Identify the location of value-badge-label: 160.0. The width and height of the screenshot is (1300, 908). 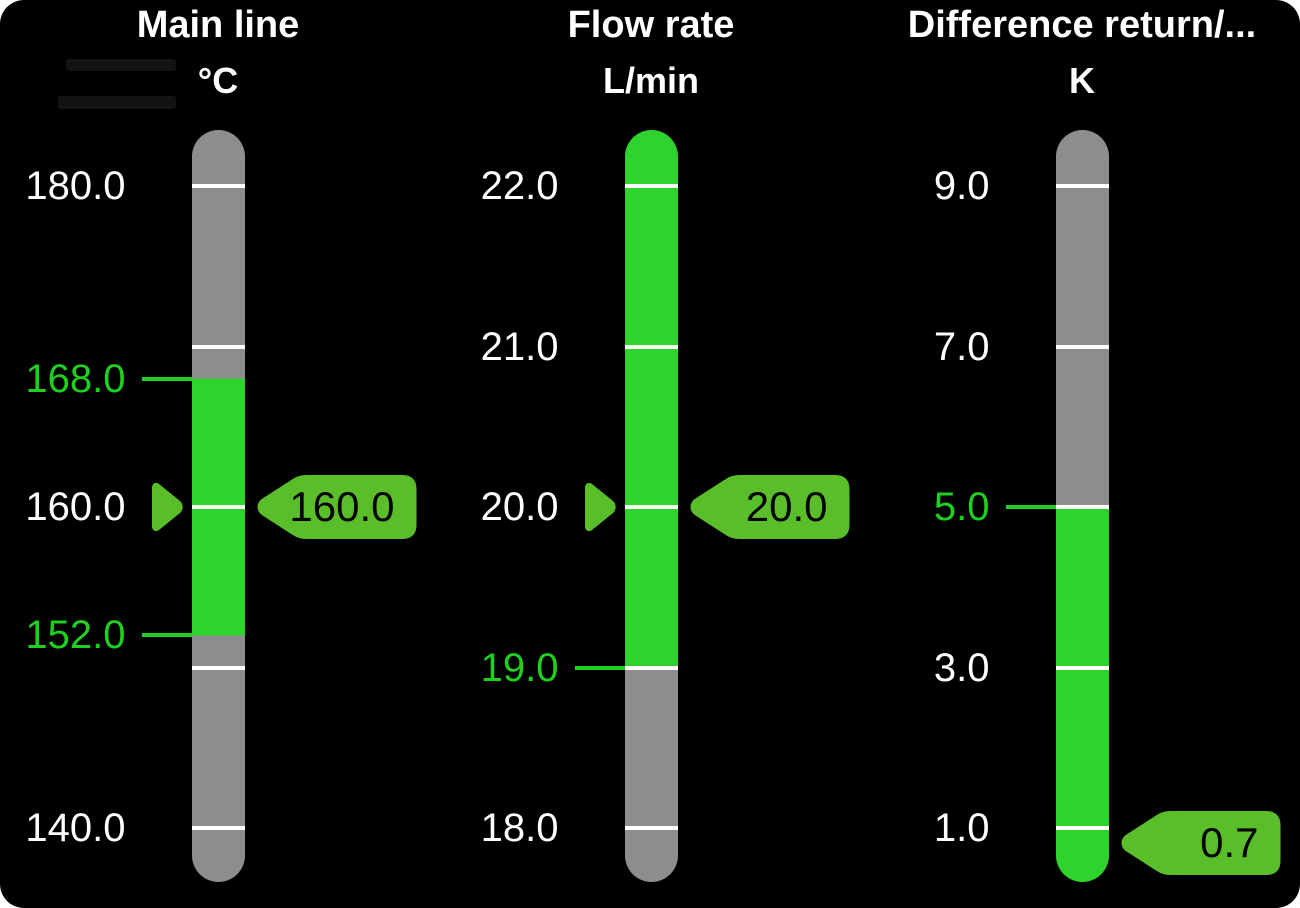
(342, 506).